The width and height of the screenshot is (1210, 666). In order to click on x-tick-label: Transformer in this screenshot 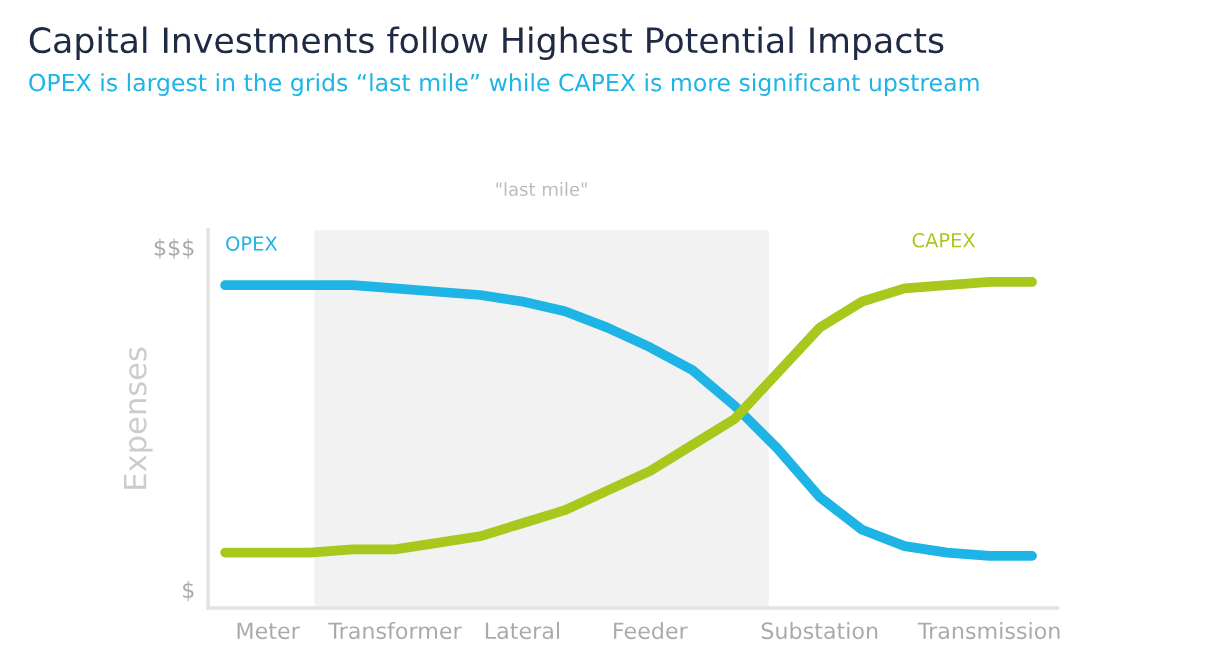, I will do `click(395, 630)`.